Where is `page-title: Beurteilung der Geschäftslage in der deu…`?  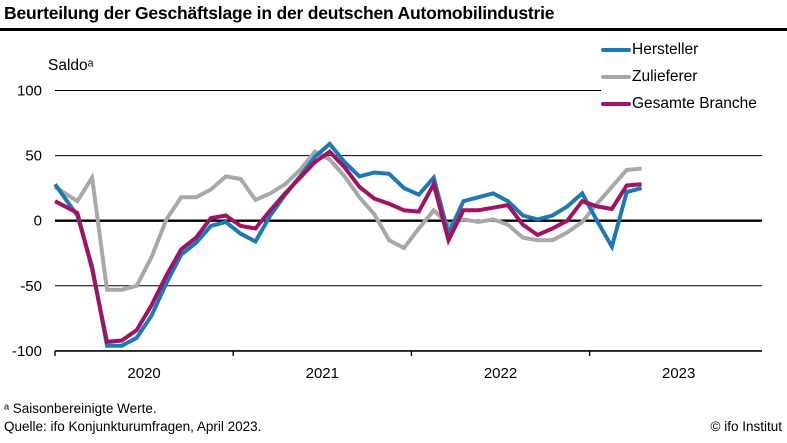
page-title: Beurteilung der Geschäftslage in der deu… is located at coordinates (279, 13).